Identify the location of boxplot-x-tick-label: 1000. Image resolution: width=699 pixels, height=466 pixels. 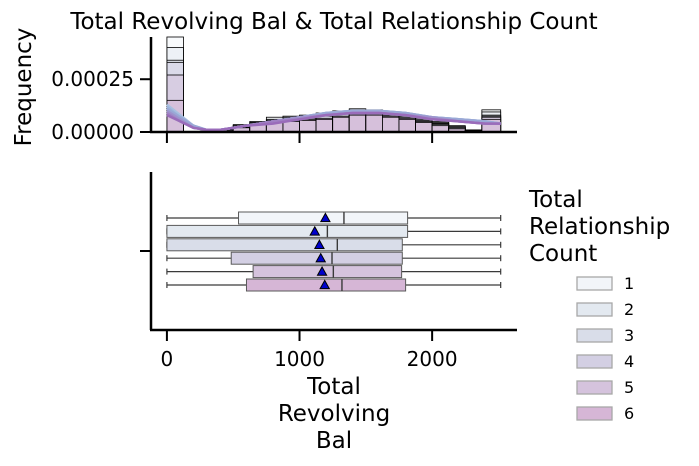
(299, 359).